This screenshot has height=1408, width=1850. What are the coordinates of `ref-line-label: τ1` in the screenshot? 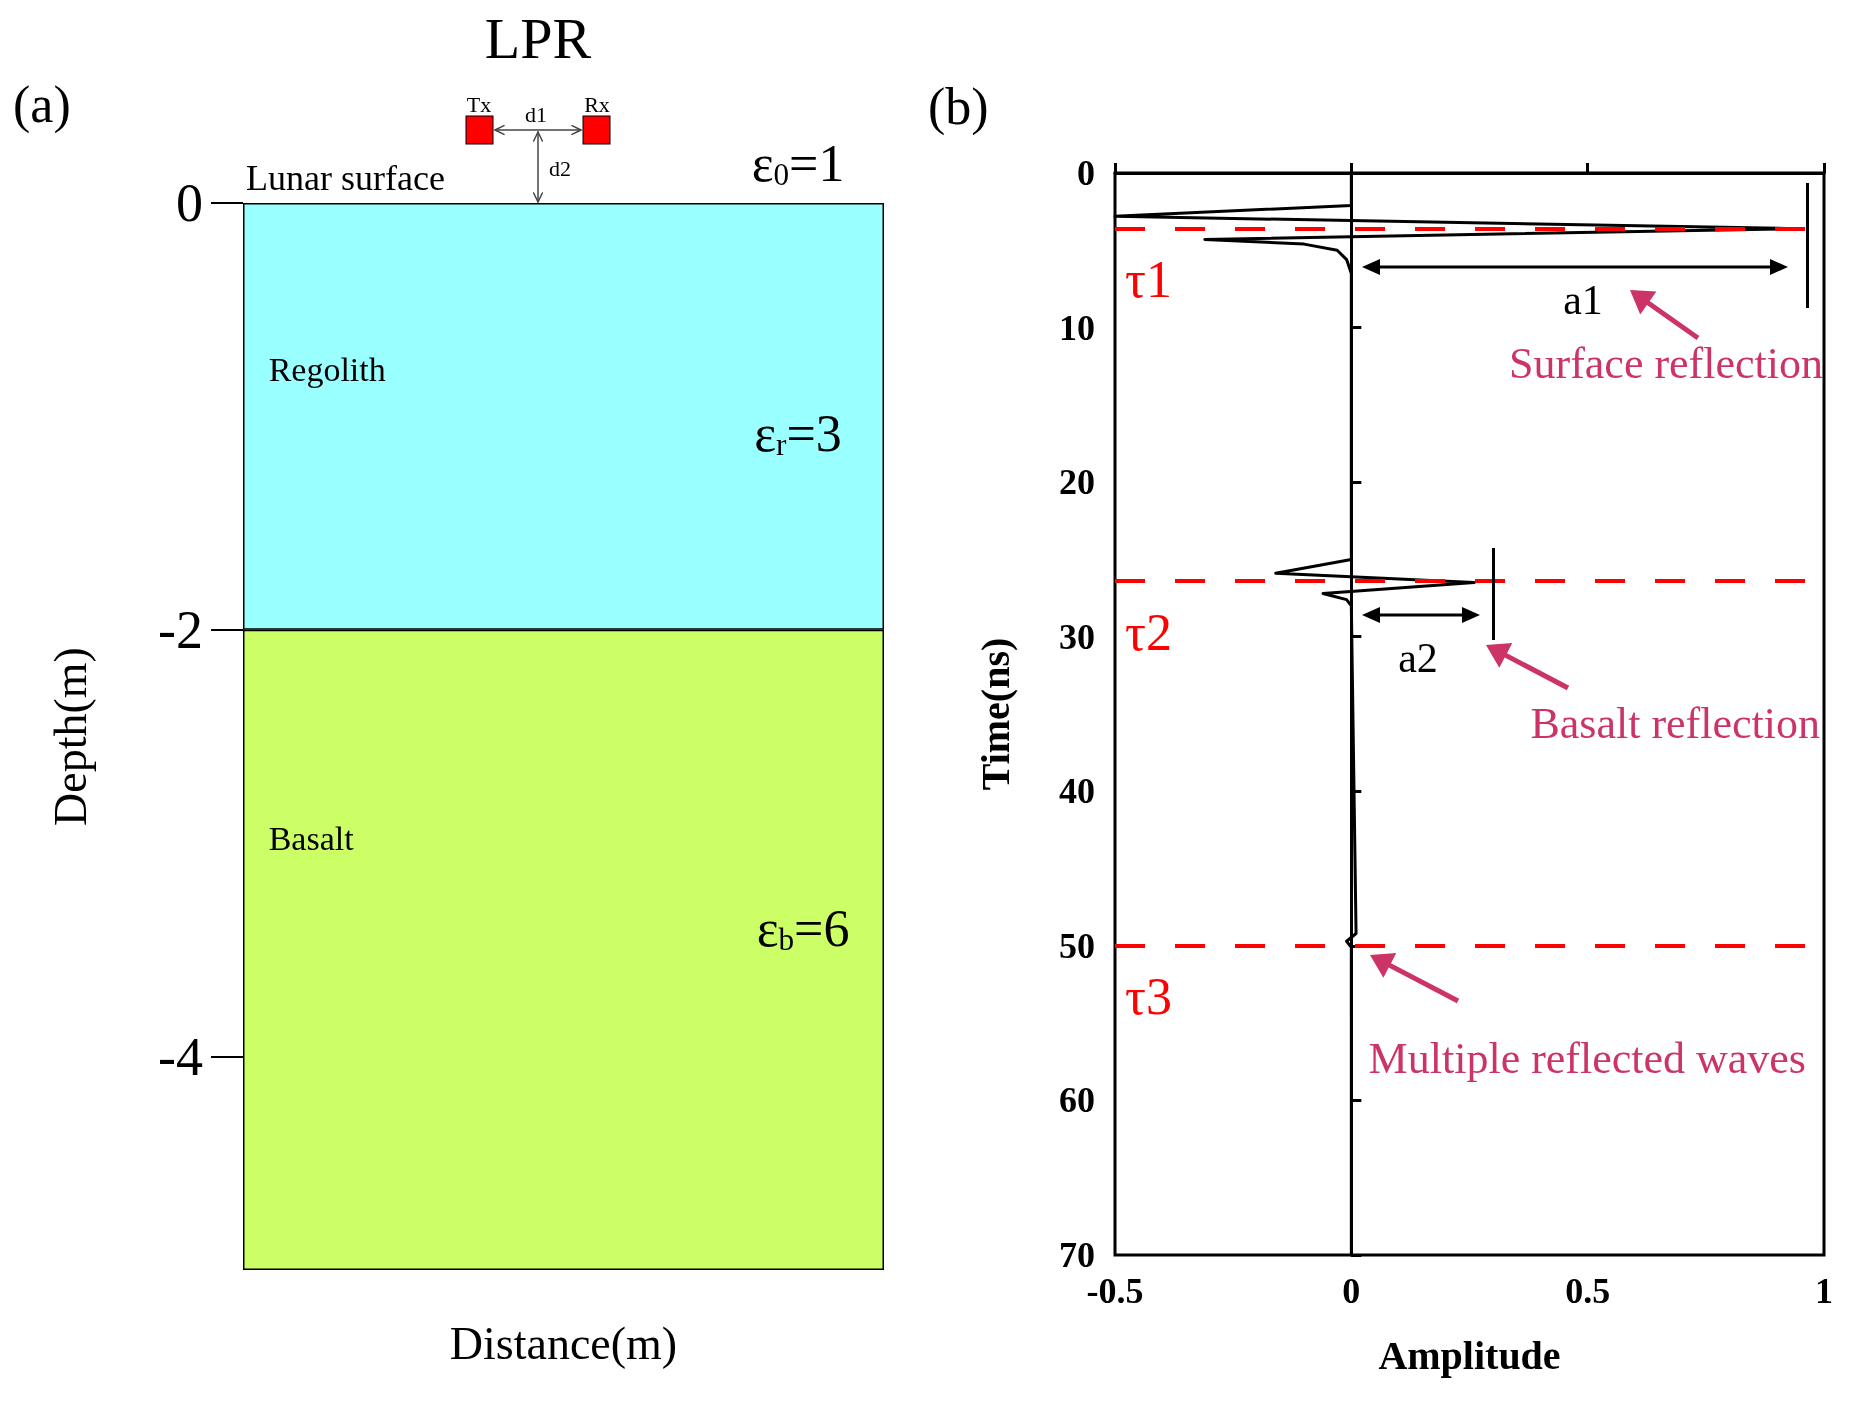 It's located at (1148, 280).